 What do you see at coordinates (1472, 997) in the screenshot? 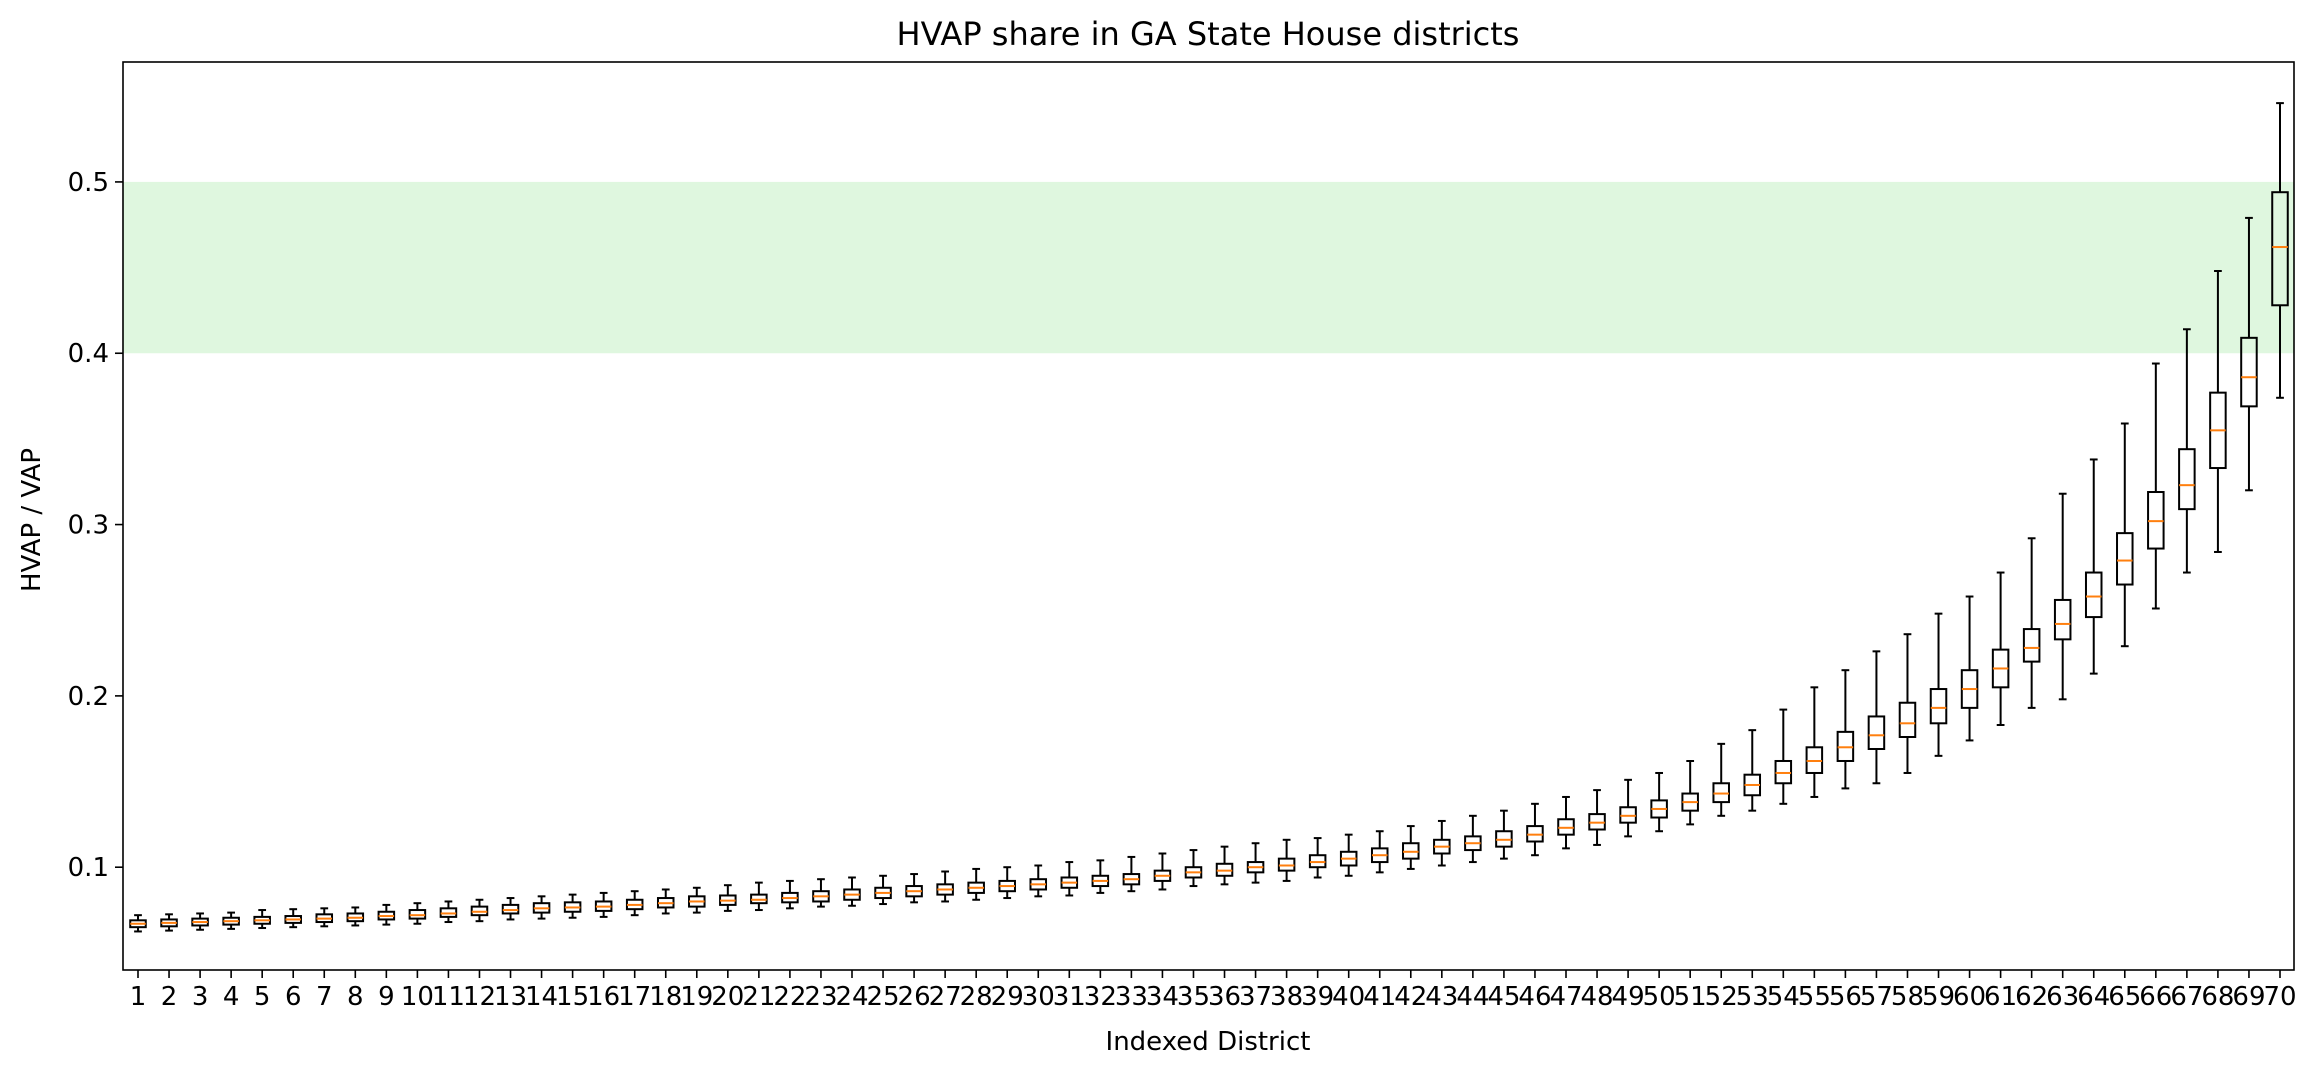
I see `x-tick-label: 44` at bounding box center [1472, 997].